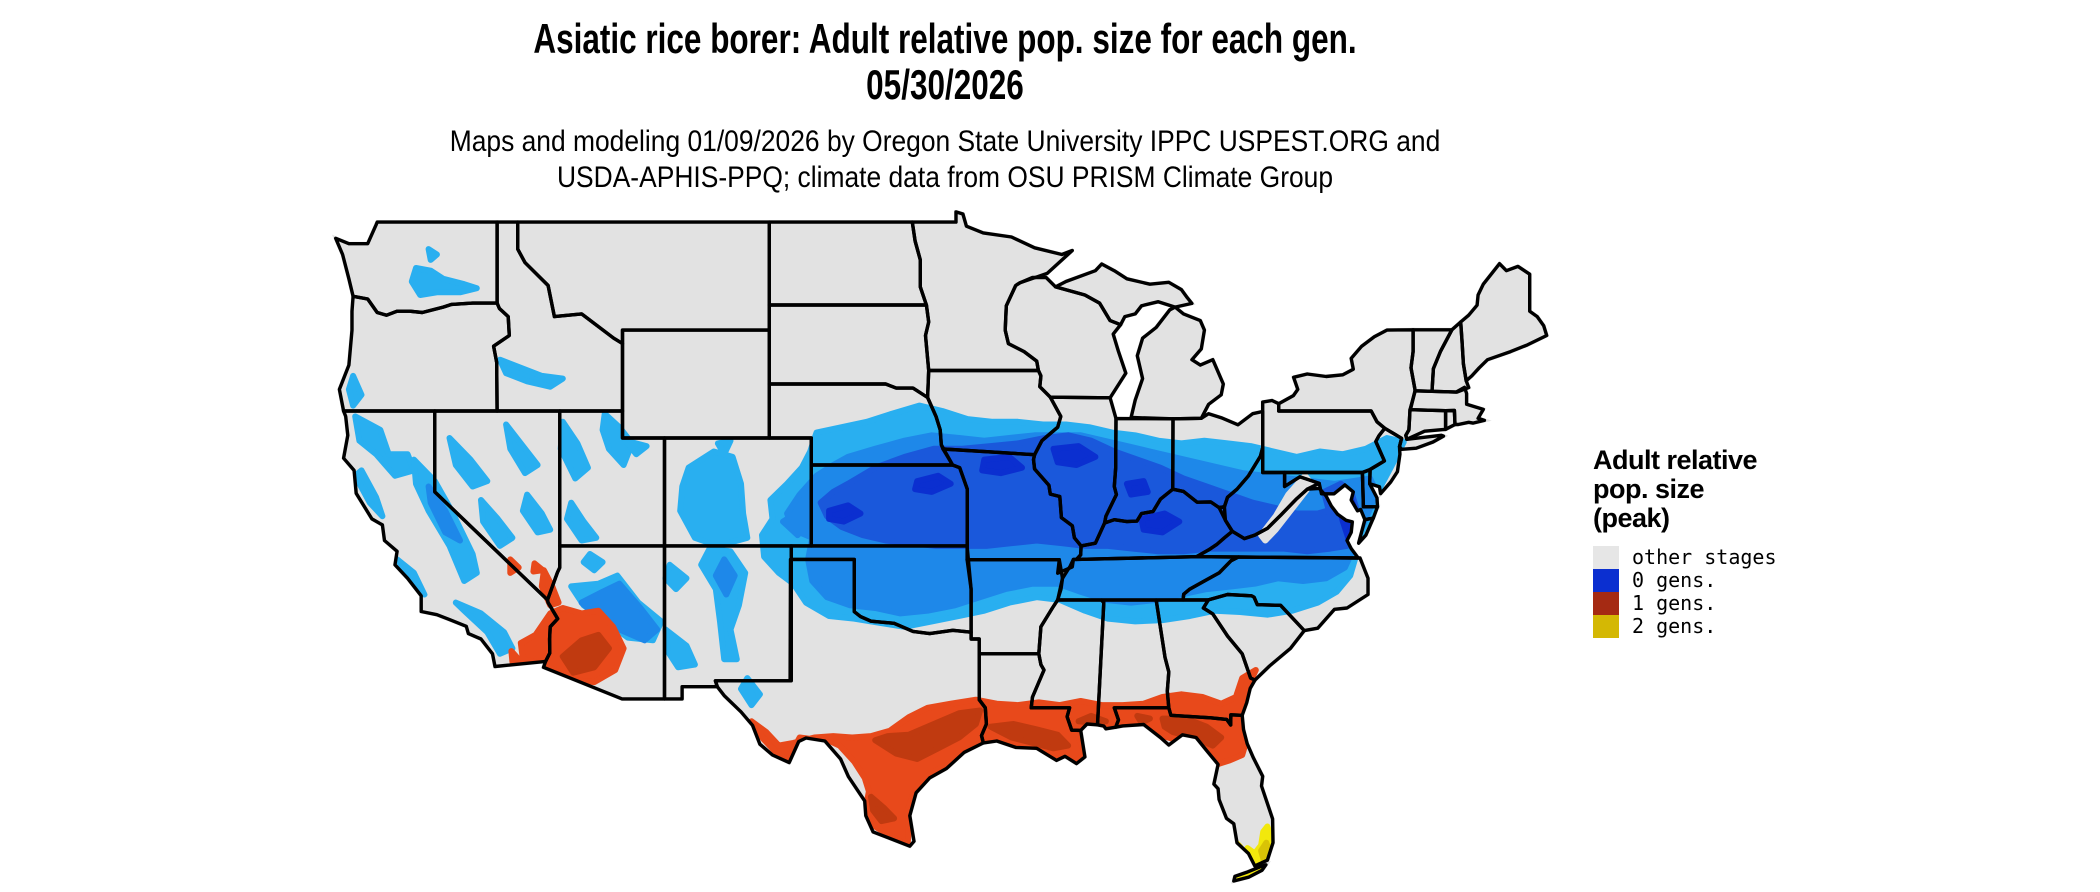 The width and height of the screenshot is (2100, 892). What do you see at coordinates (1275, 594) in the screenshot?
I see `state-nc` at bounding box center [1275, 594].